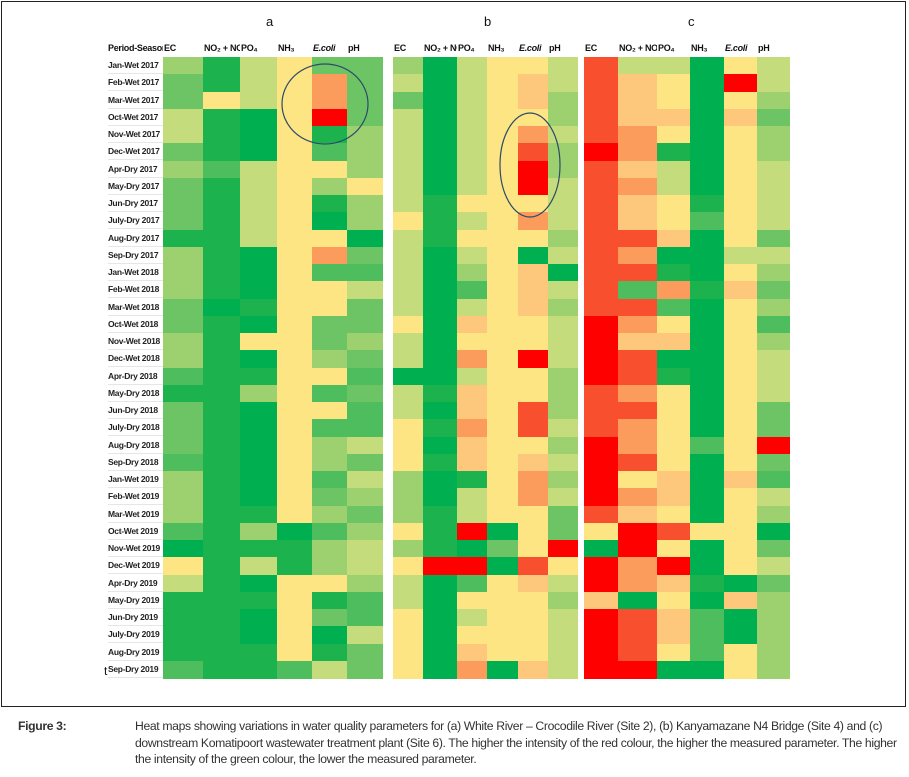 This screenshot has height=777, width=909. I want to click on column-header: NO₂ + NO₃, so click(222, 48).